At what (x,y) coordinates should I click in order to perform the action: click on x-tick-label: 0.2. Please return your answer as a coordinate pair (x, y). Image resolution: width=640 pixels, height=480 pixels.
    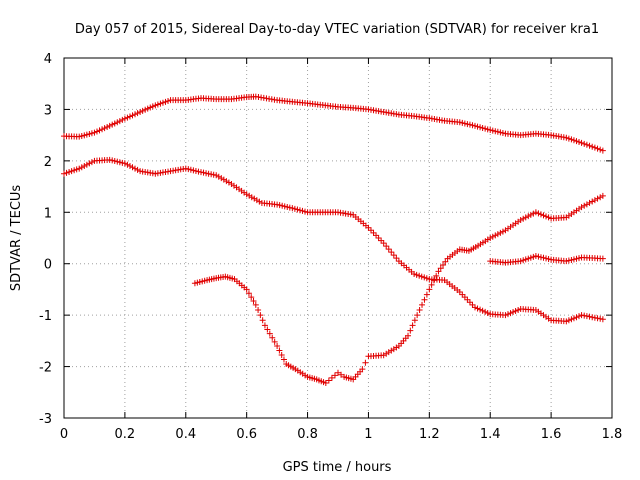
    Looking at the image, I should click on (125, 434).